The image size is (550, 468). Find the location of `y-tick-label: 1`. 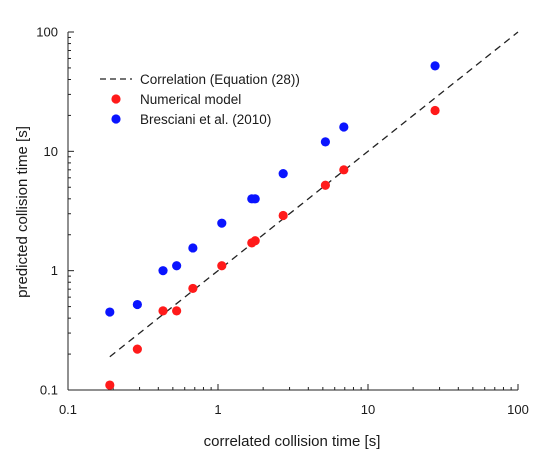

y-tick-label: 1 is located at coordinates (54, 270).